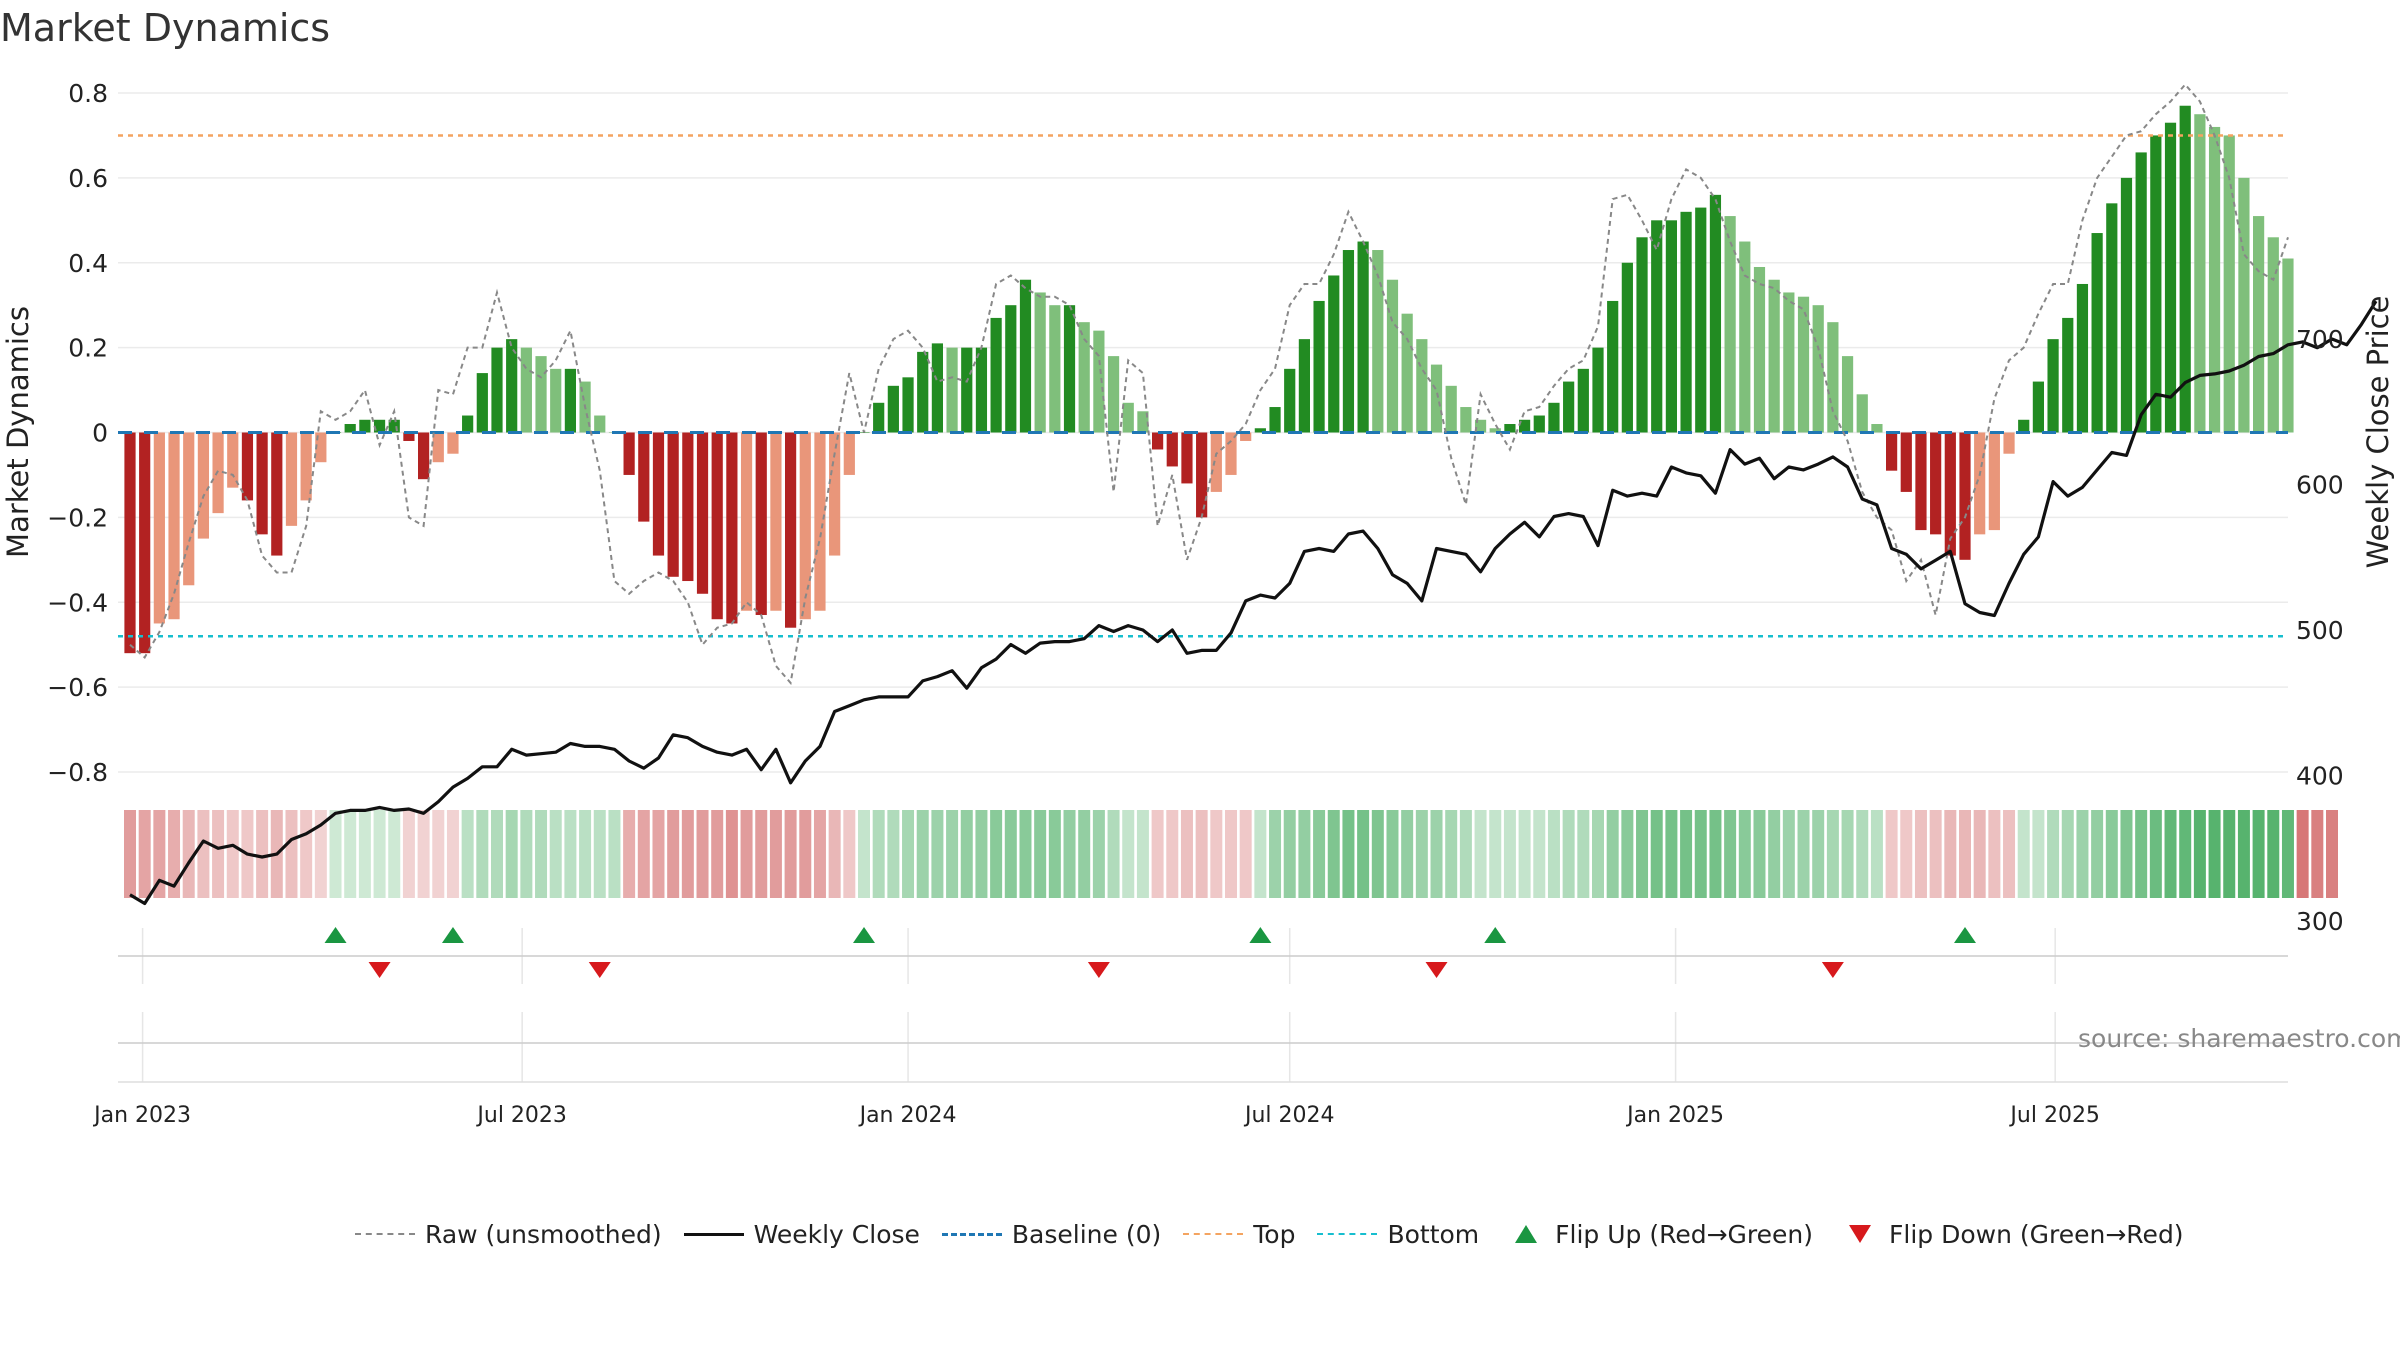 The width and height of the screenshot is (2400, 1350). Describe the element at coordinates (836, 1234) in the screenshot. I see `legend-label-close: Weekly Close` at that location.